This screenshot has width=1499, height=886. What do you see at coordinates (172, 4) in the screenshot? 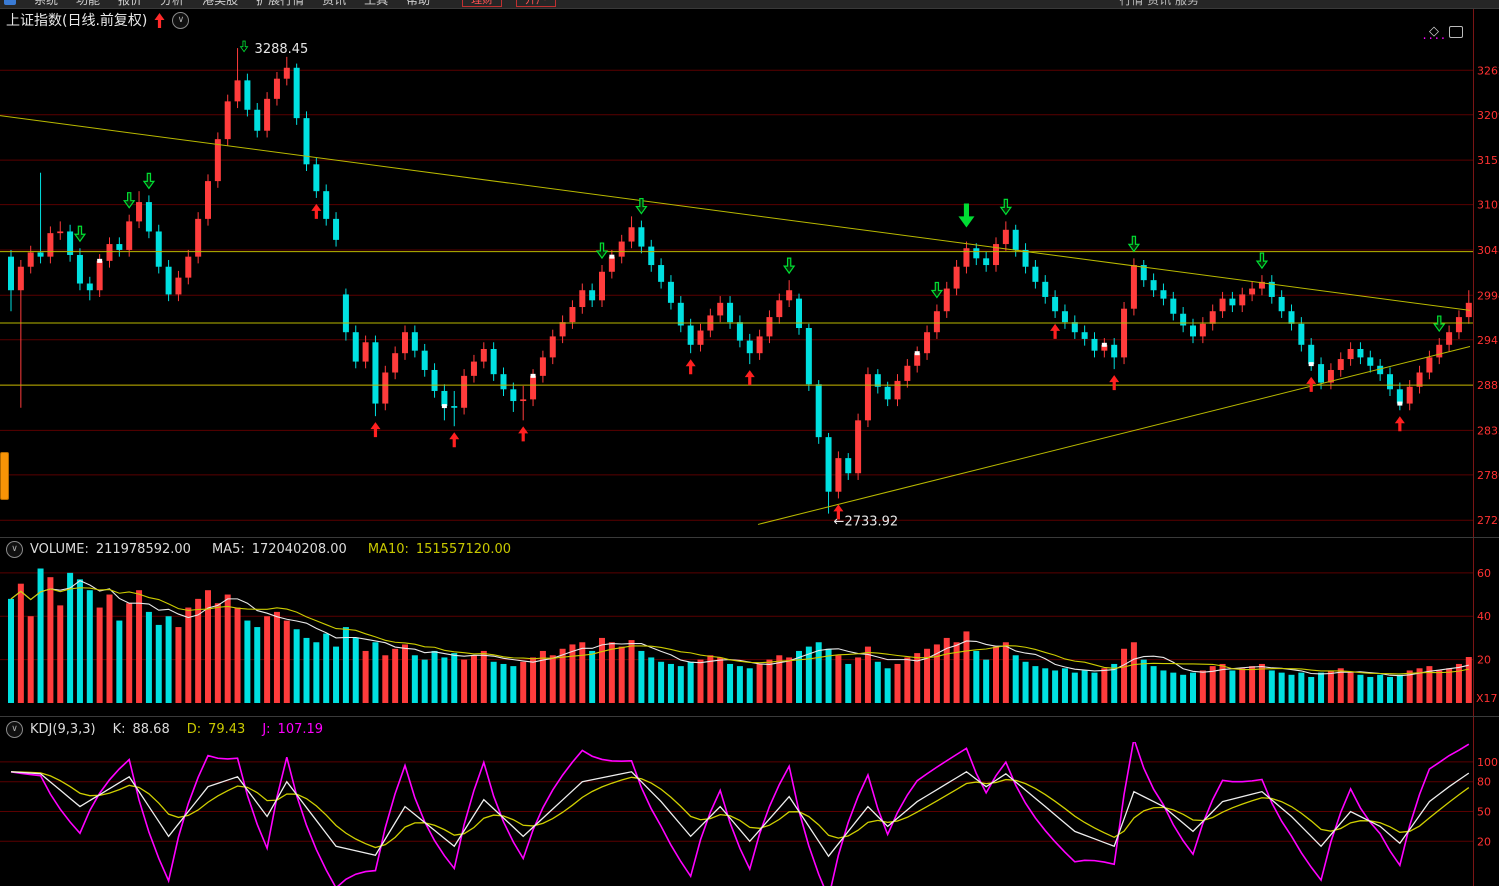
I see `menu-item: 分析` at bounding box center [172, 4].